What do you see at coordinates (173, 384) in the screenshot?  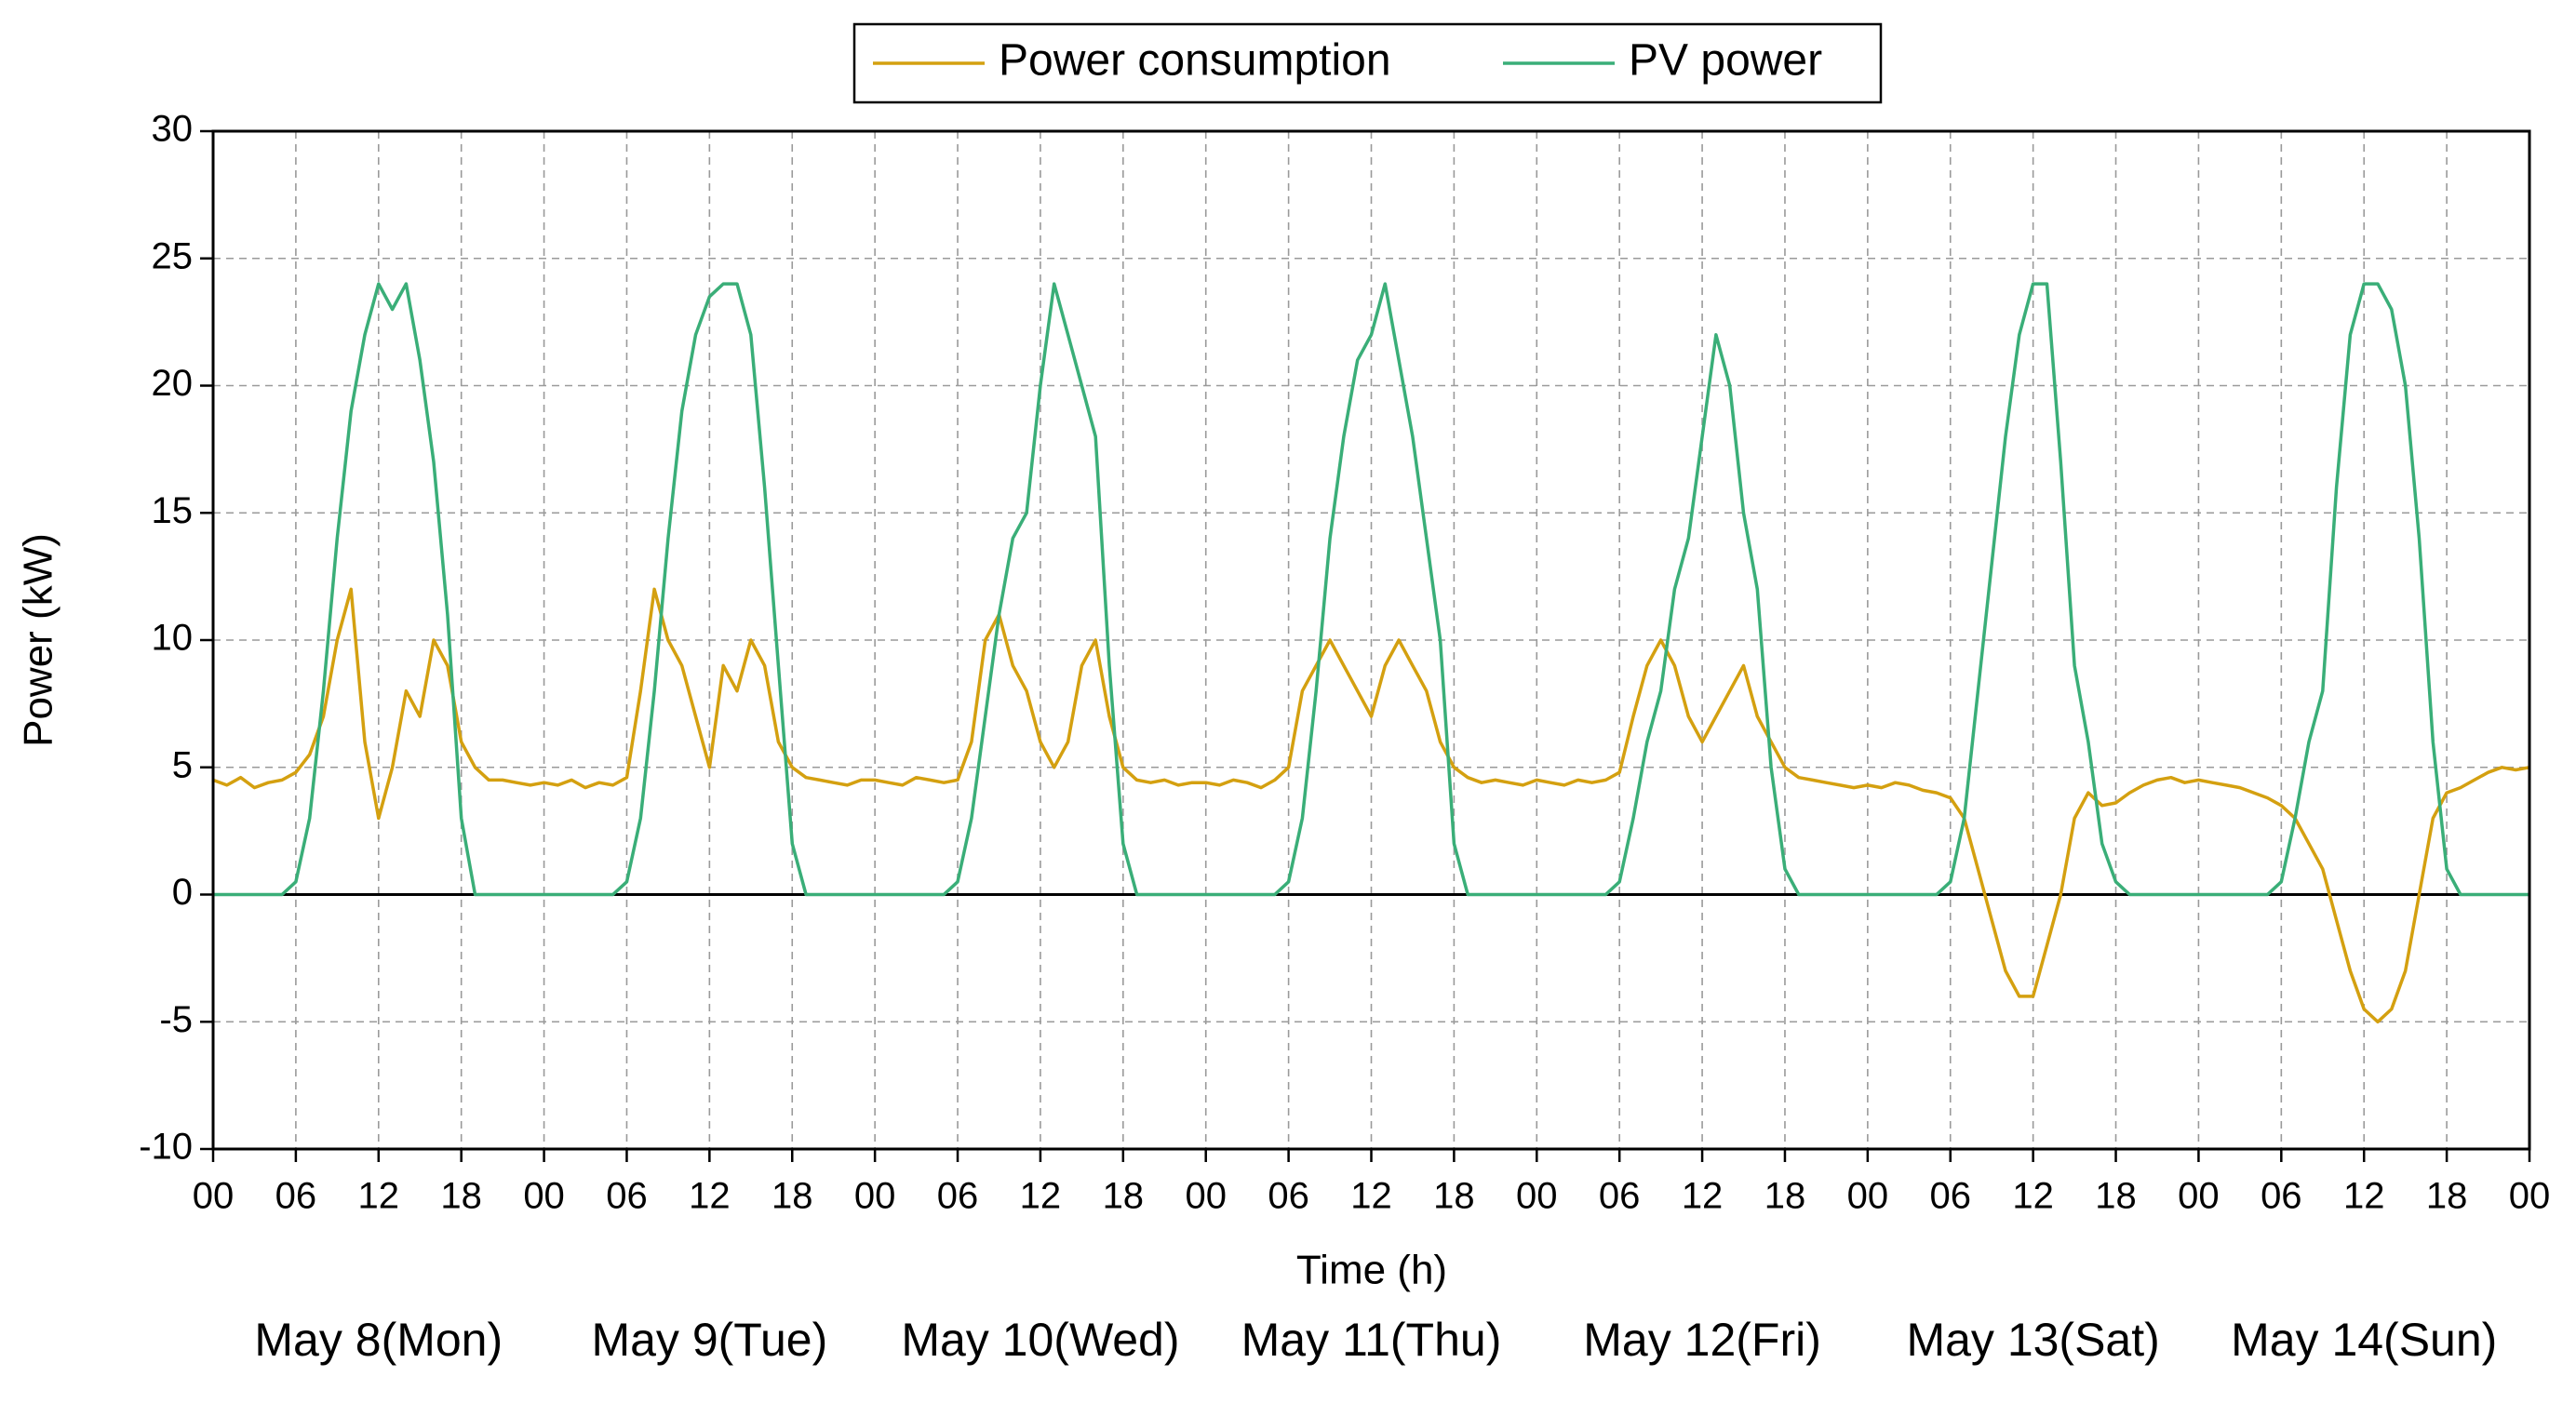 I see `y-tick-label: 20` at bounding box center [173, 384].